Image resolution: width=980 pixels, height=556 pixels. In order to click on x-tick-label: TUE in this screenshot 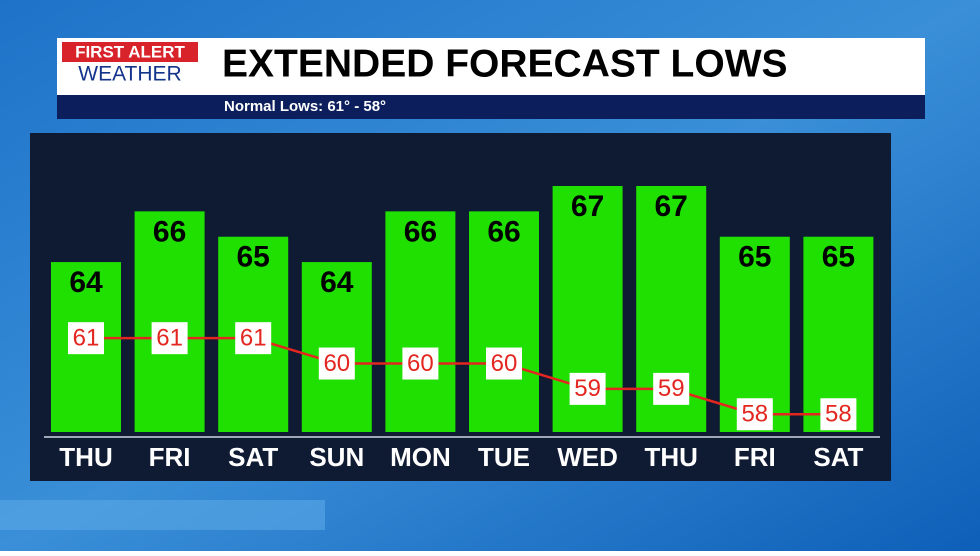, I will do `click(504, 457)`.